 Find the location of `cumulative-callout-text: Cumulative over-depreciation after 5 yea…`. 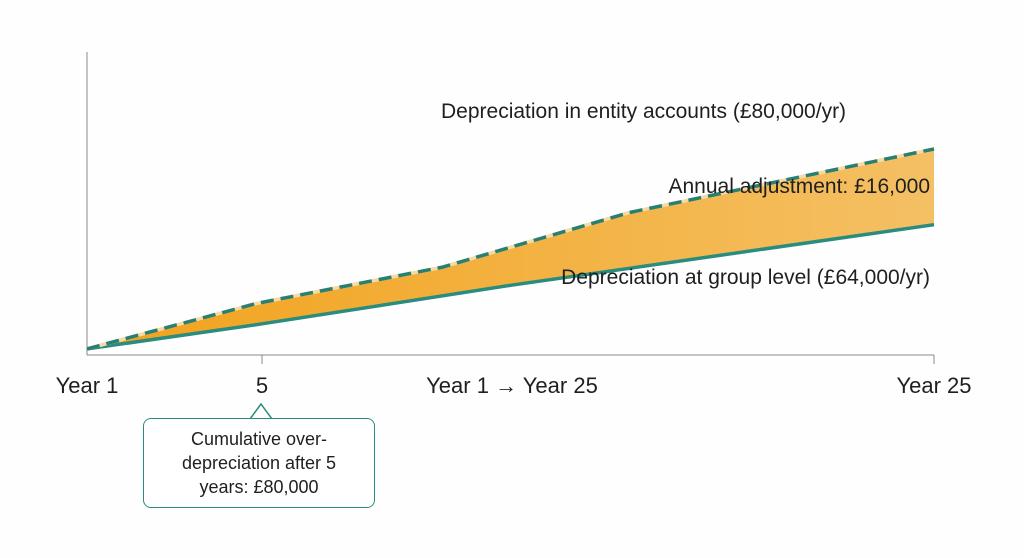

cumulative-callout-text: Cumulative over-depreciation after 5 yea… is located at coordinates (259, 463).